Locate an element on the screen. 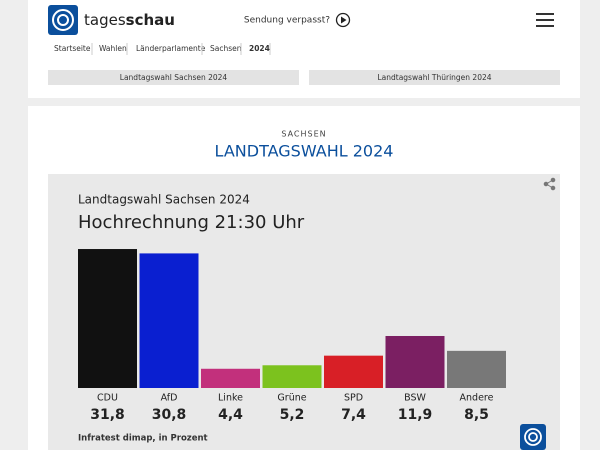 This screenshot has width=600, height=450. value-label: 8,5 is located at coordinates (476, 415).